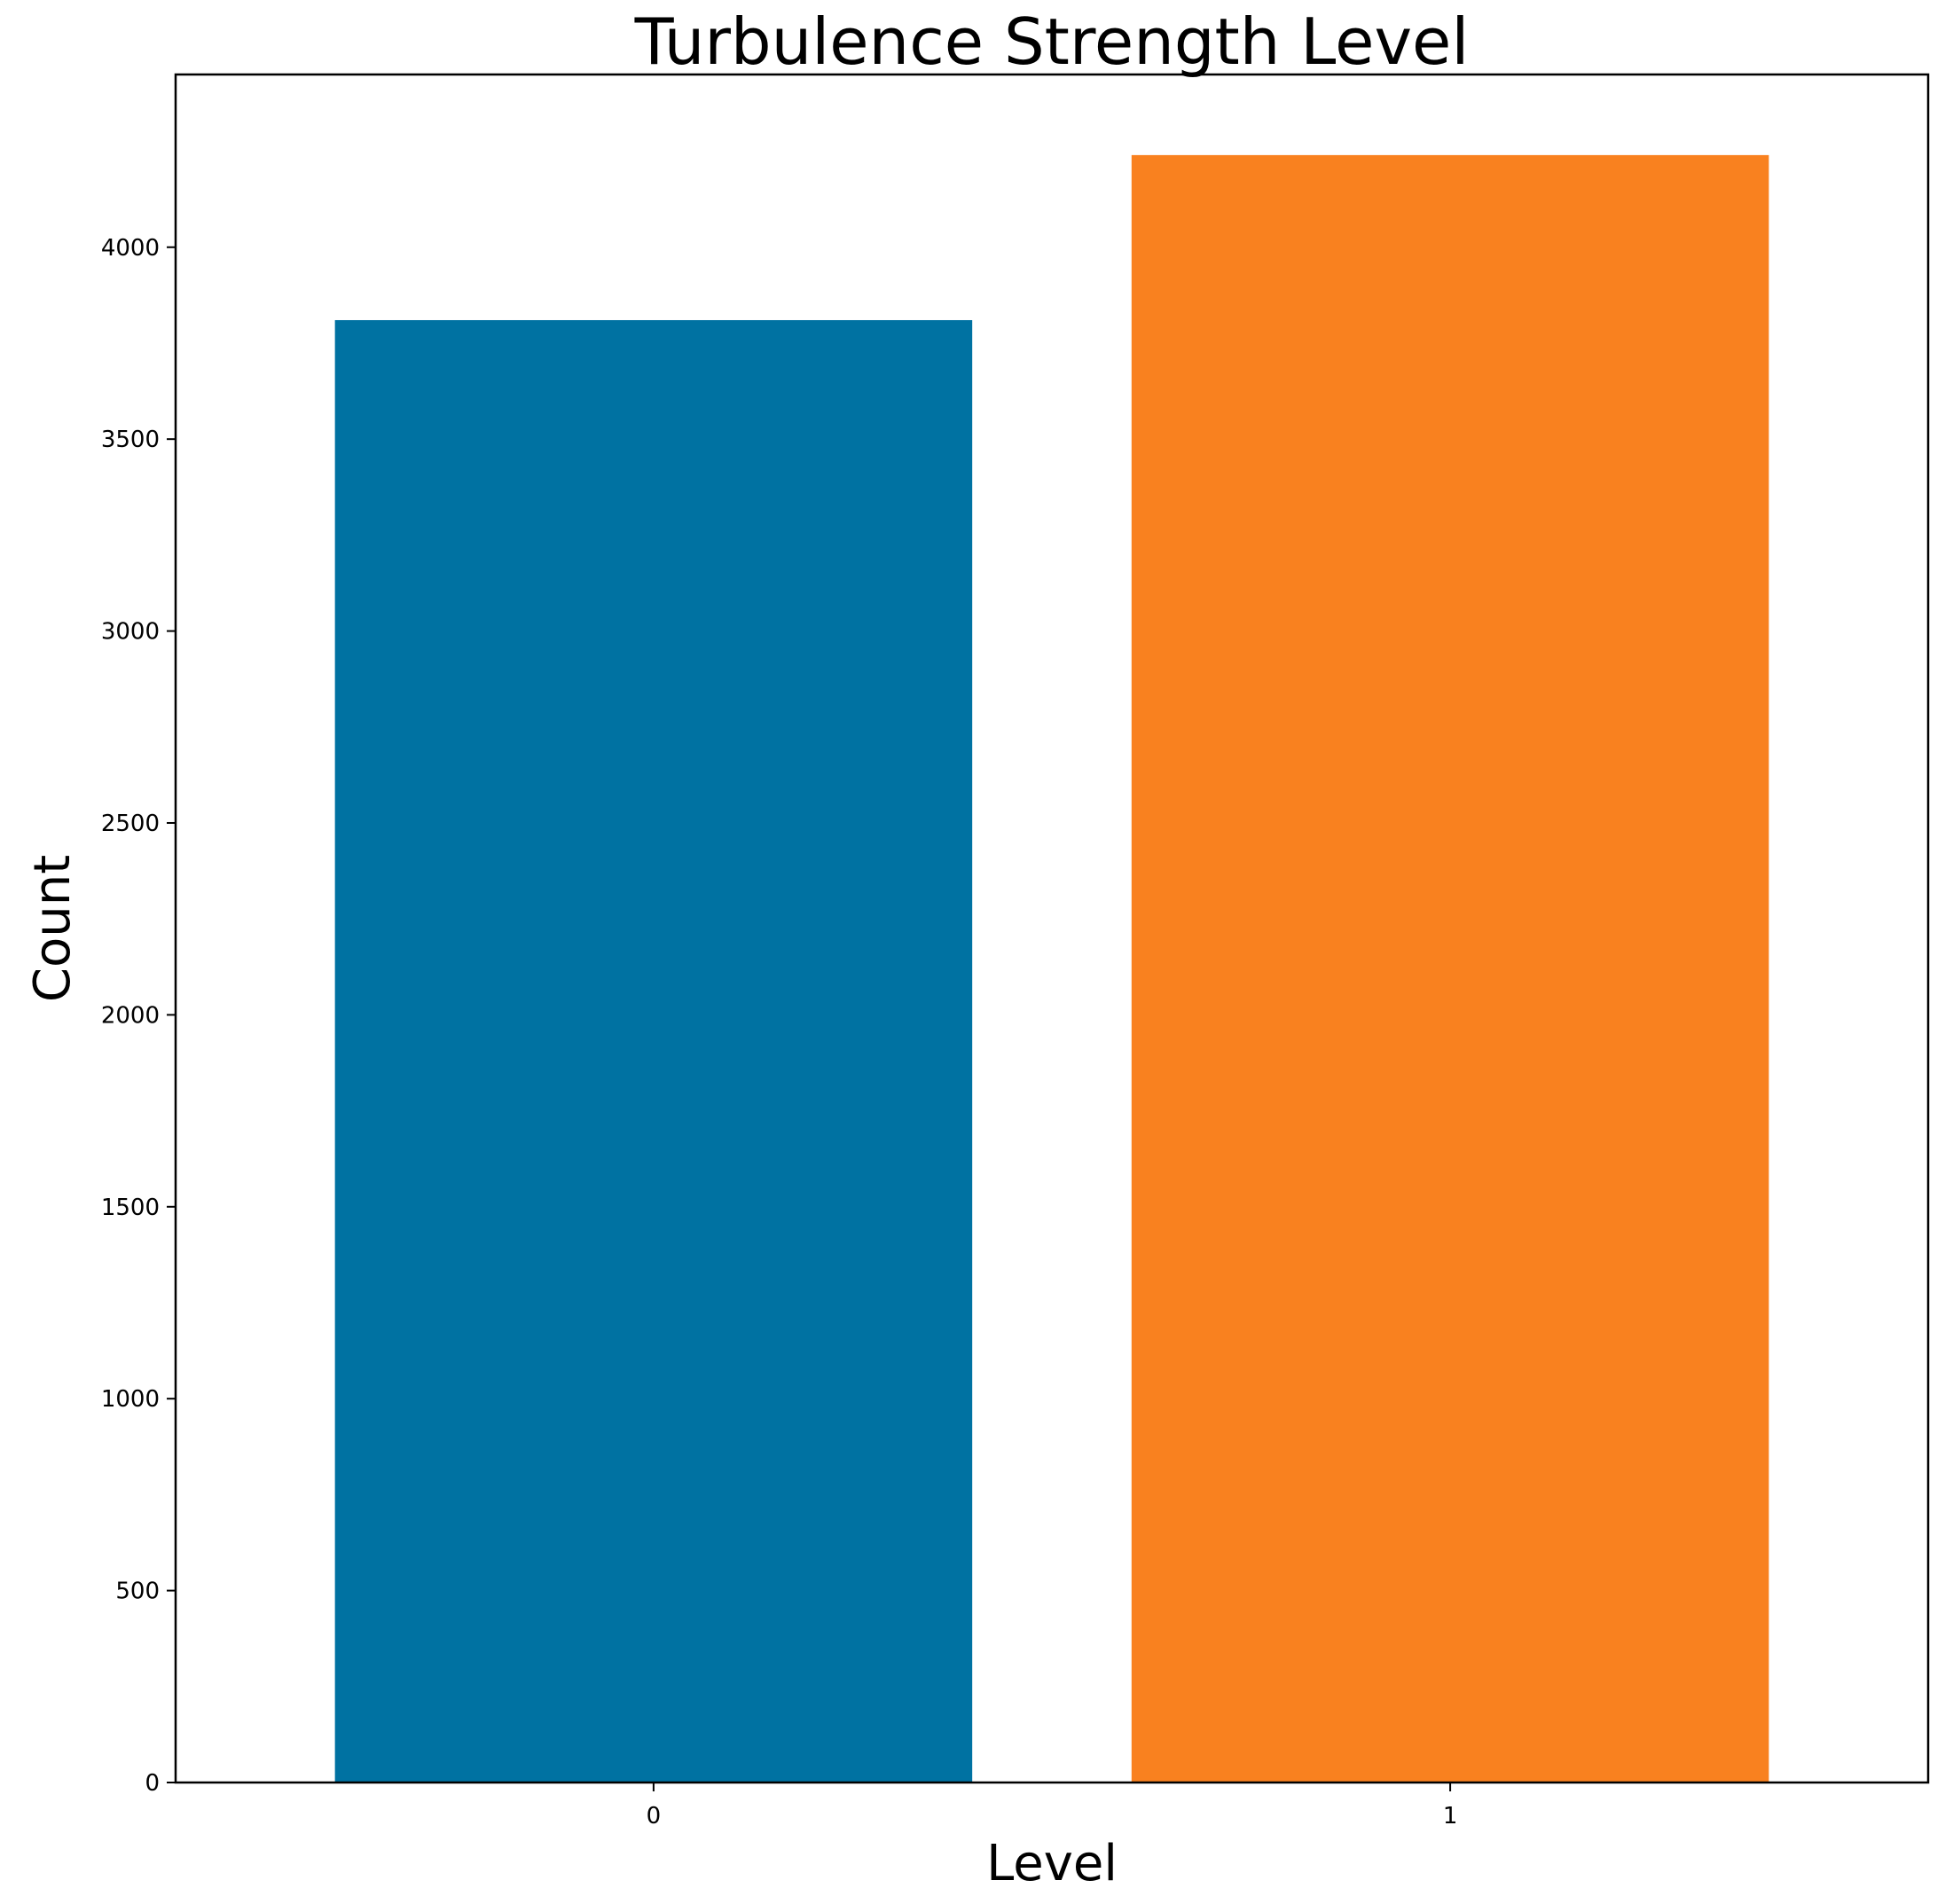  What do you see at coordinates (1052, 1864) in the screenshot?
I see `x-axis-label: Level` at bounding box center [1052, 1864].